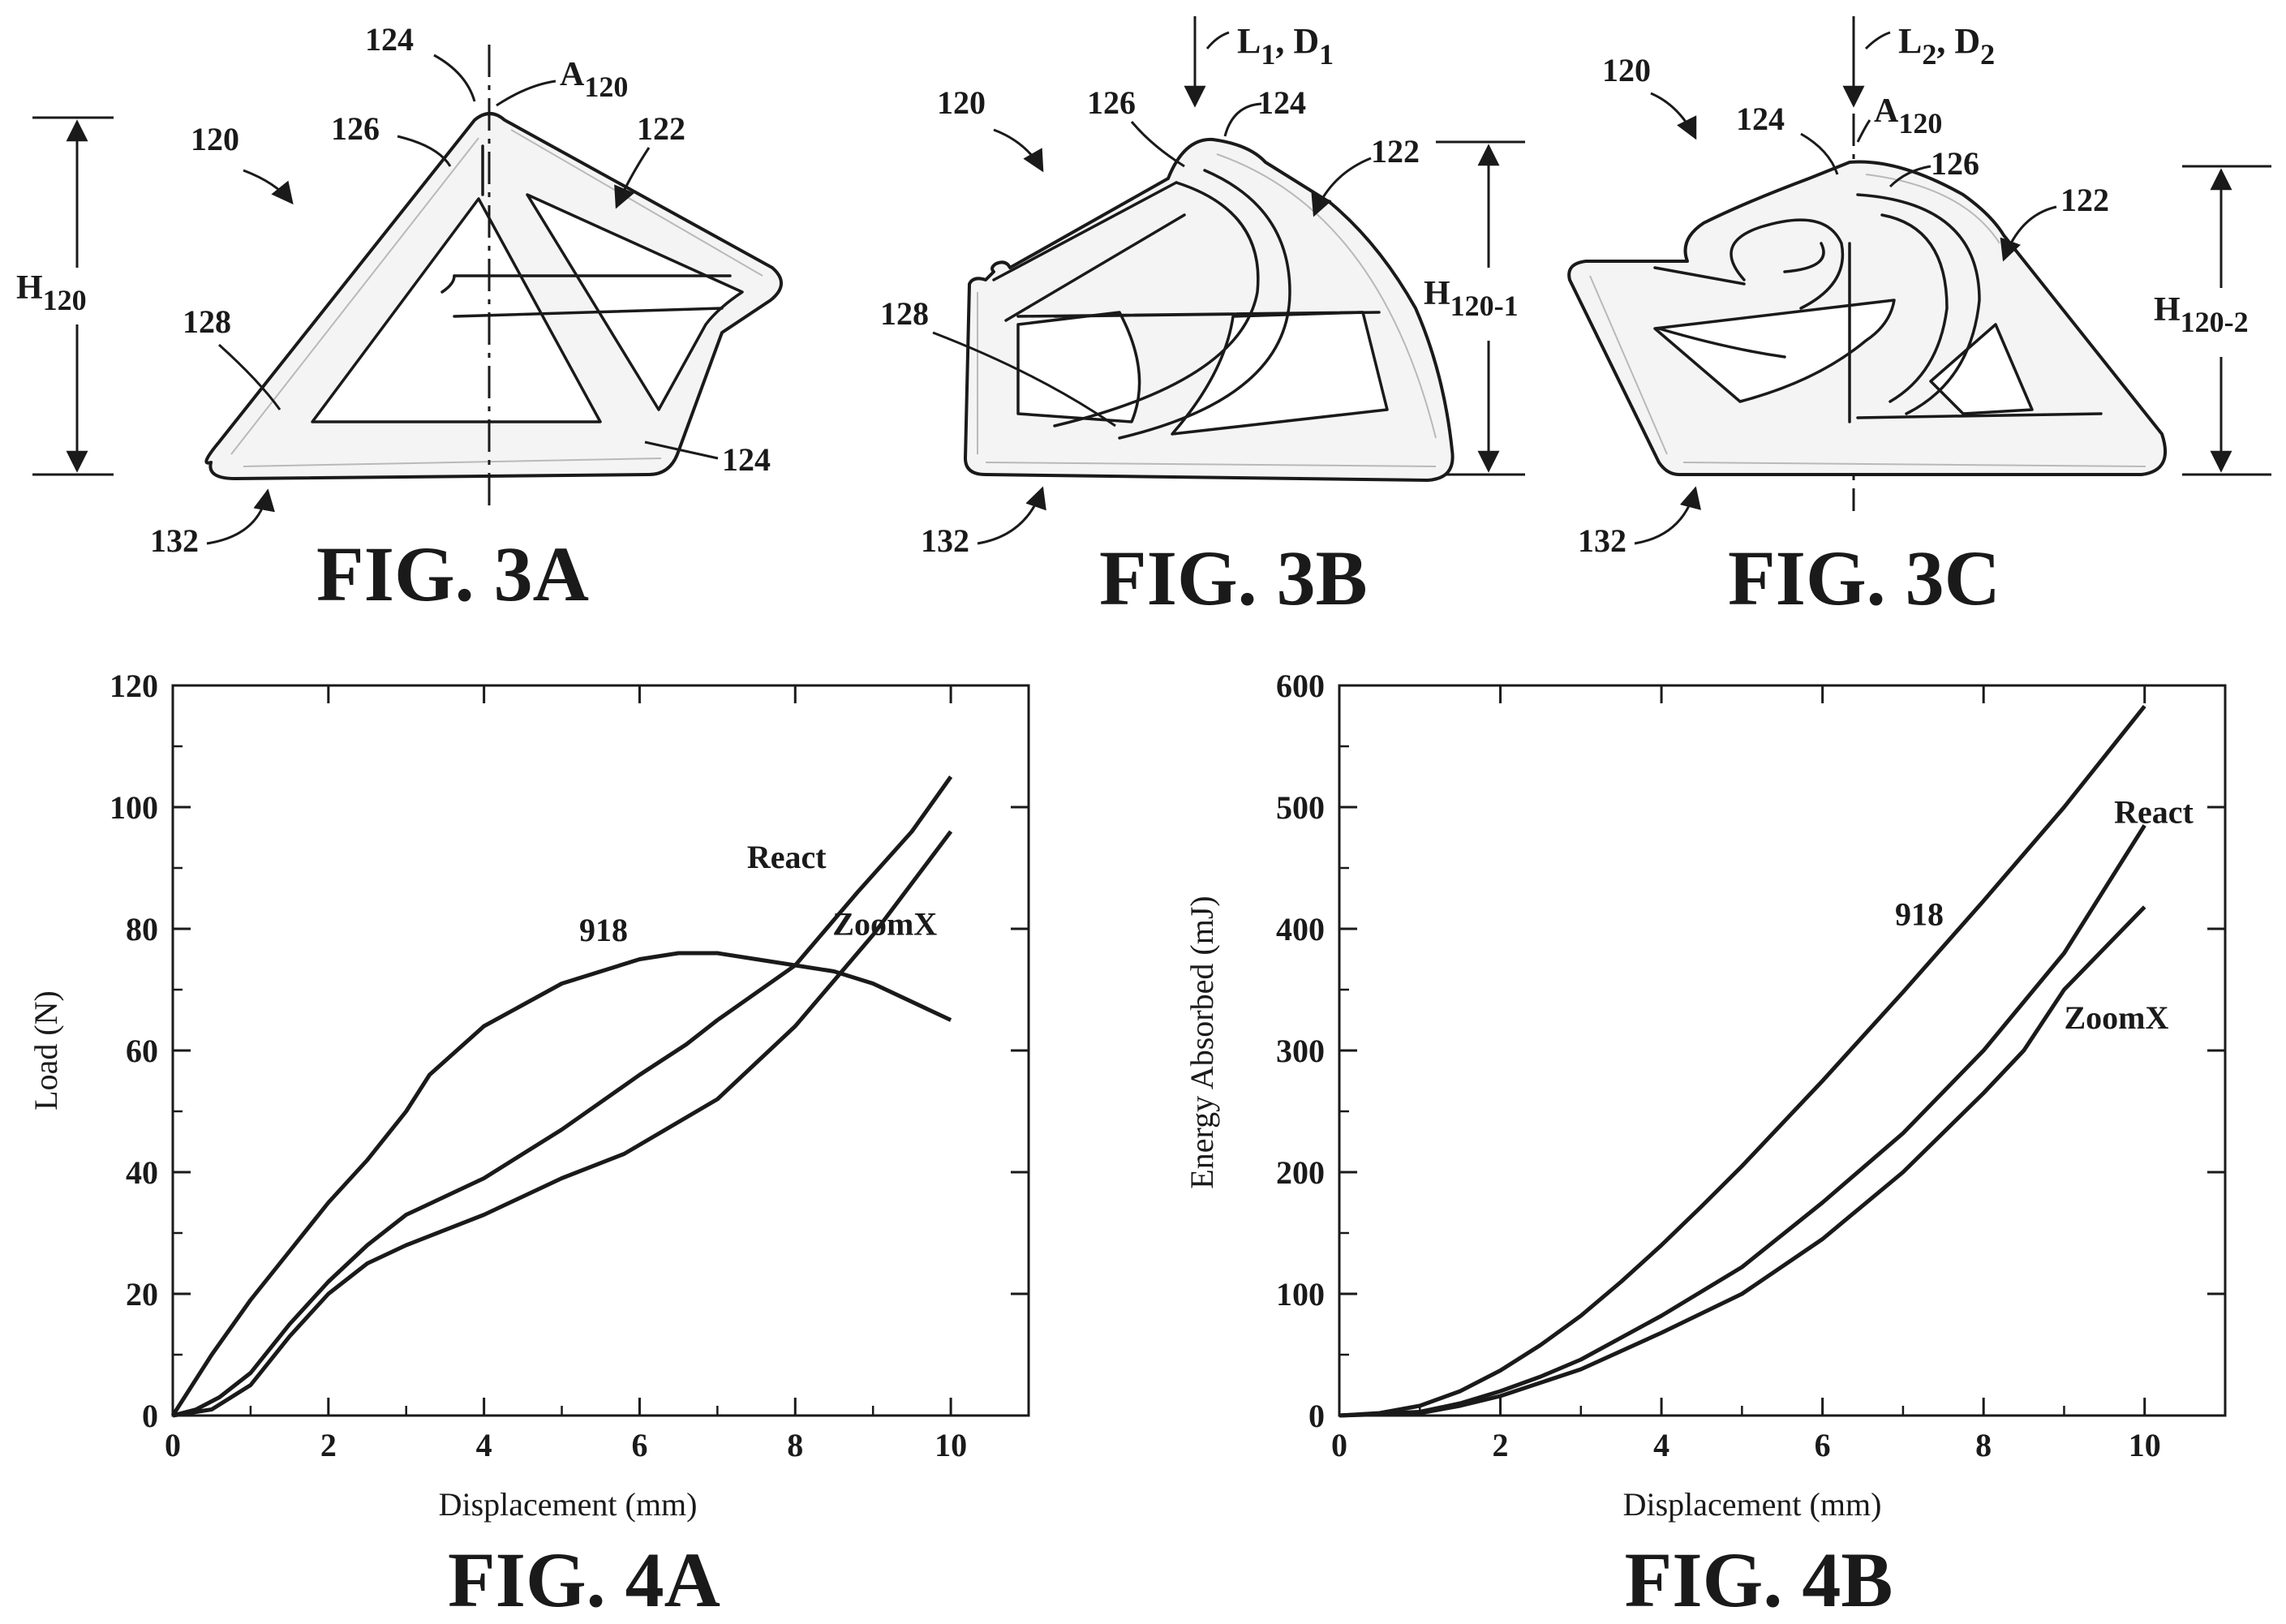  I want to click on bent-tube-upper, so click(1089, 252).